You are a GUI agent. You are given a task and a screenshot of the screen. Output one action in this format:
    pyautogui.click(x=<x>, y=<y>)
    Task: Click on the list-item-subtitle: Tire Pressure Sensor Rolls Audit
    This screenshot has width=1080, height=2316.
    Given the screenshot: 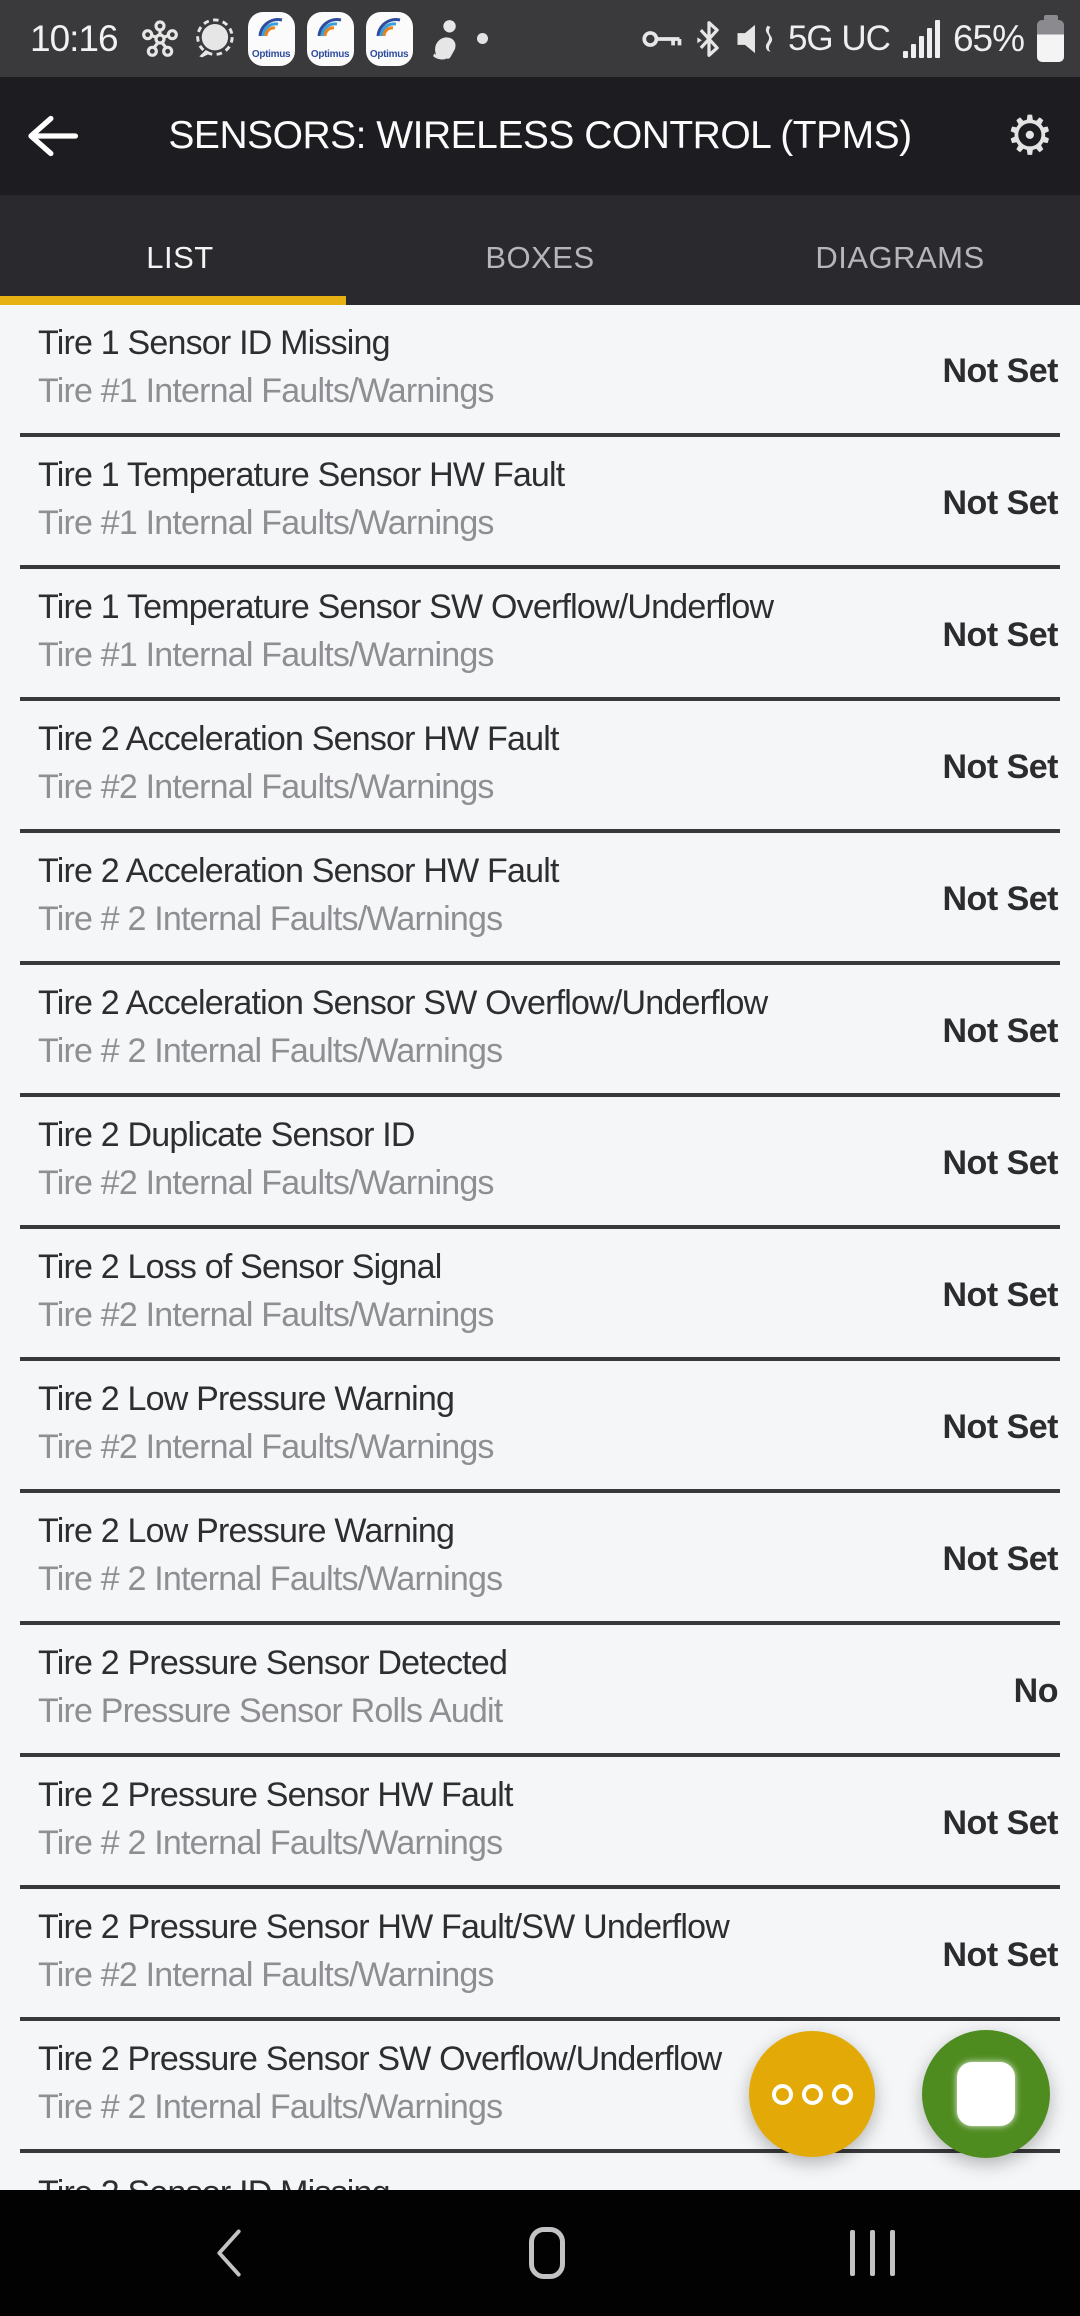 What is the action you would take?
    pyautogui.click(x=270, y=1711)
    